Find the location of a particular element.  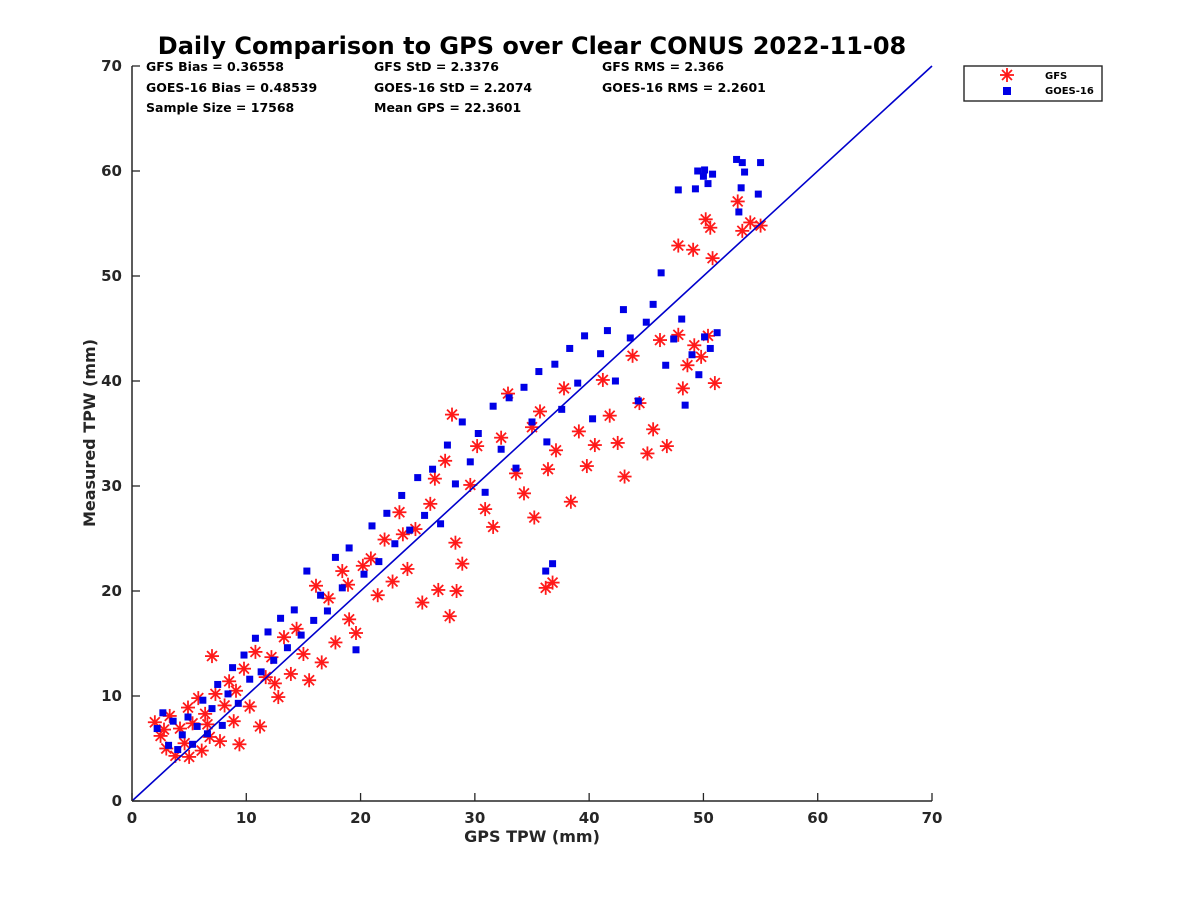

y-ticks: 0 10 20 30 40 50 60 70 is located at coordinates (120, 433).